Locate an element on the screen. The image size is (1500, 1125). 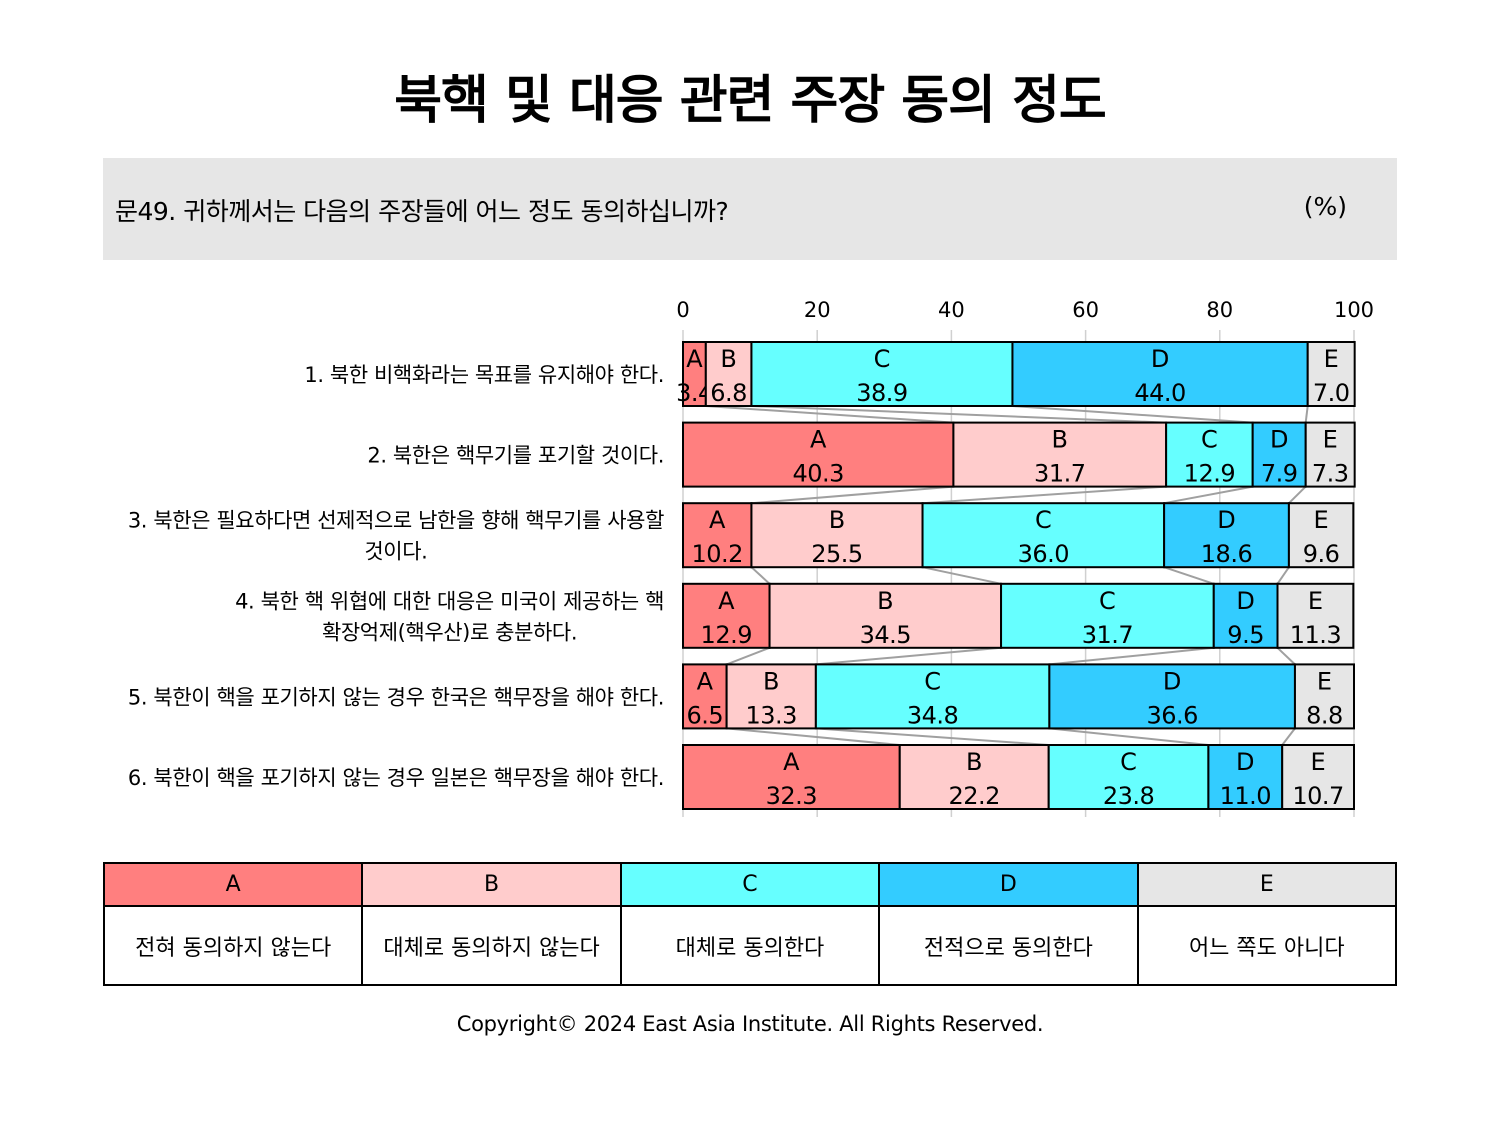
bar-value-label: 6.8 is located at coordinates (728, 393).